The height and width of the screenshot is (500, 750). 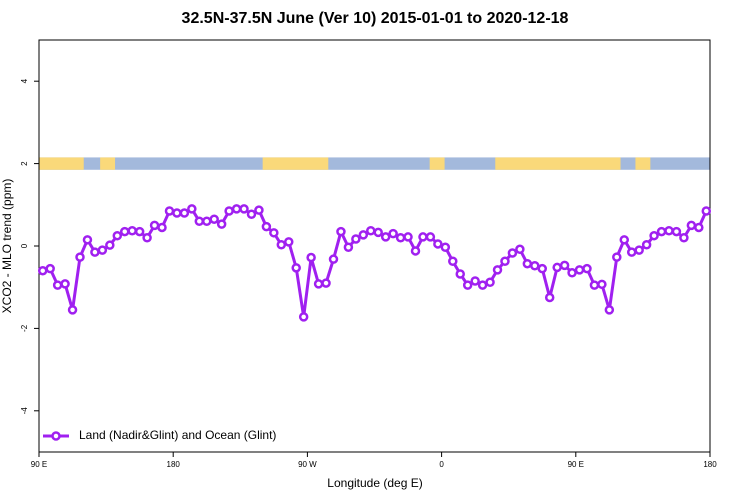 What do you see at coordinates (24, 245) in the screenshot?
I see `y-tick-label: 0` at bounding box center [24, 245].